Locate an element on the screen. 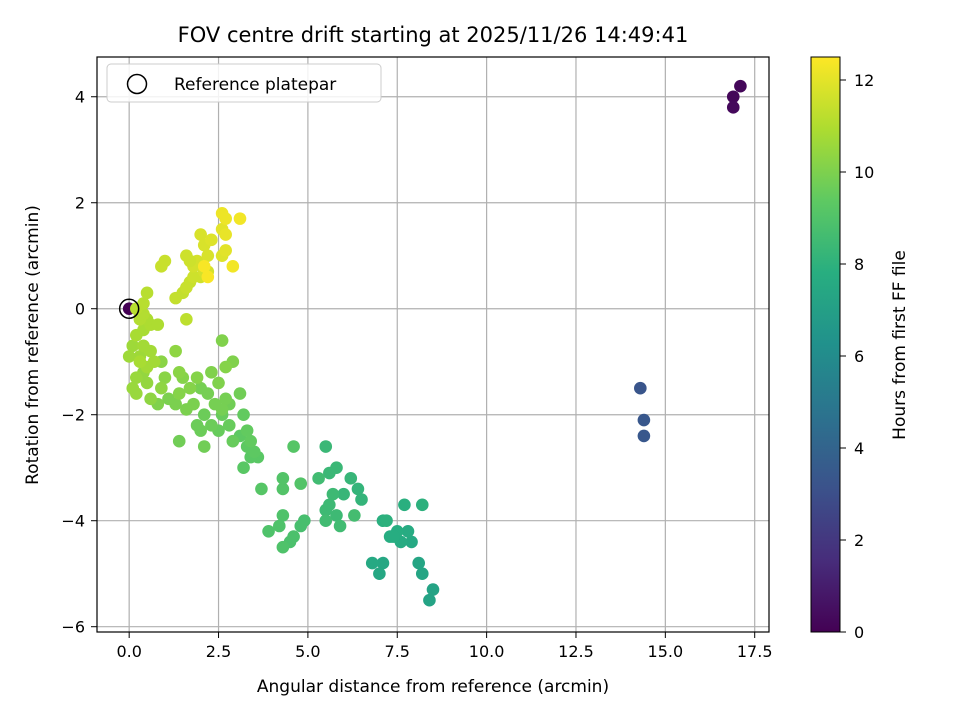 The width and height of the screenshot is (960, 720). colorbar-tick-label: 8 is located at coordinates (859, 264).